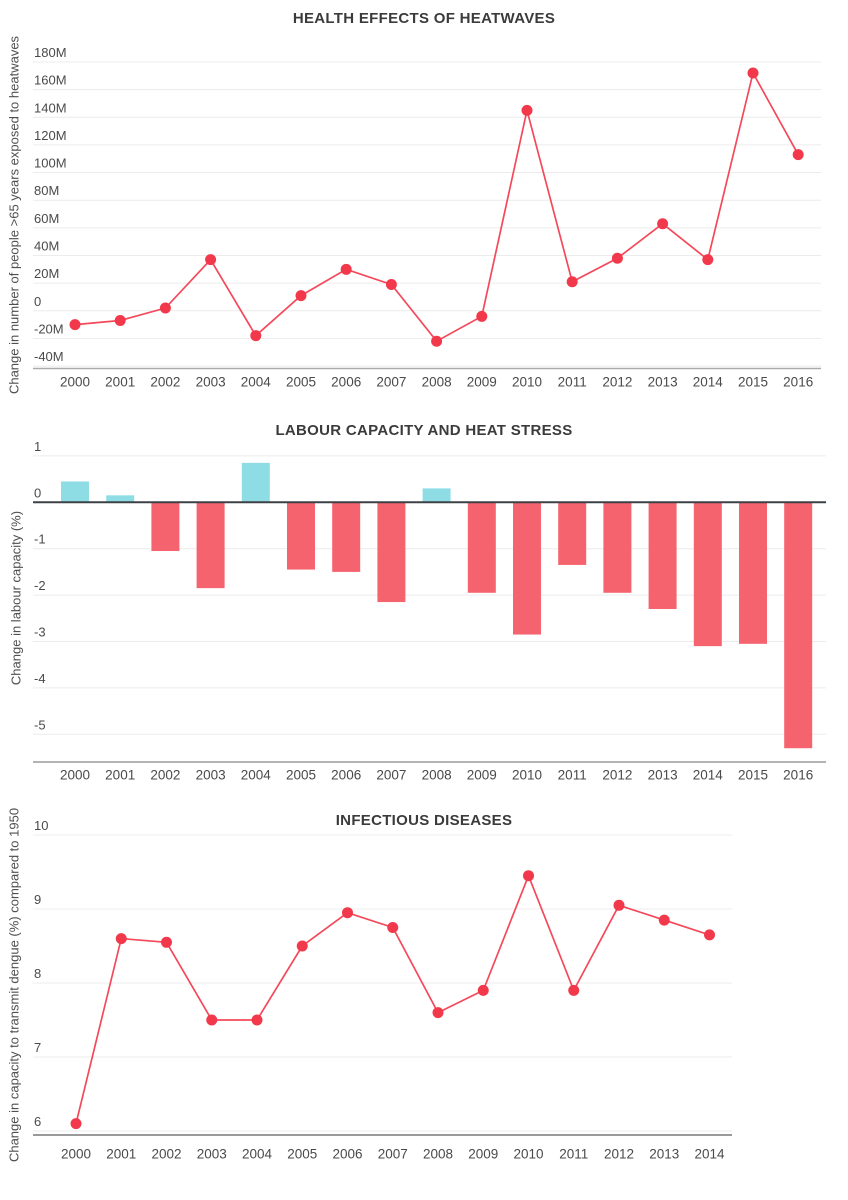 This screenshot has height=1200, width=848. What do you see at coordinates (527, 775) in the screenshot?
I see `x-tick-label: 2010` at bounding box center [527, 775].